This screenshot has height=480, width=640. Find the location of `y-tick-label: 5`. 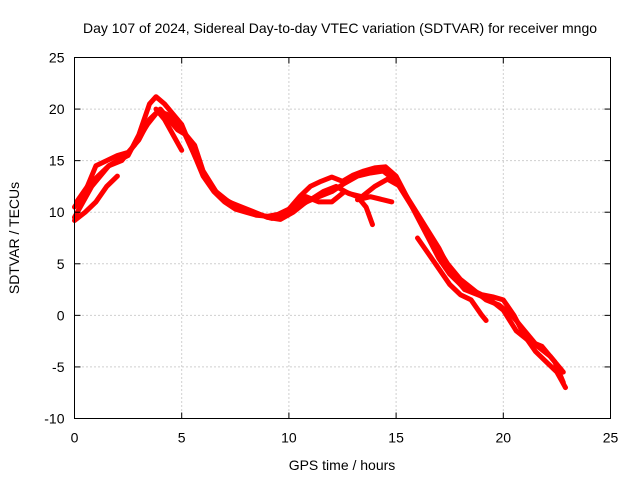

y-tick-label: 5 is located at coordinates (61, 264).